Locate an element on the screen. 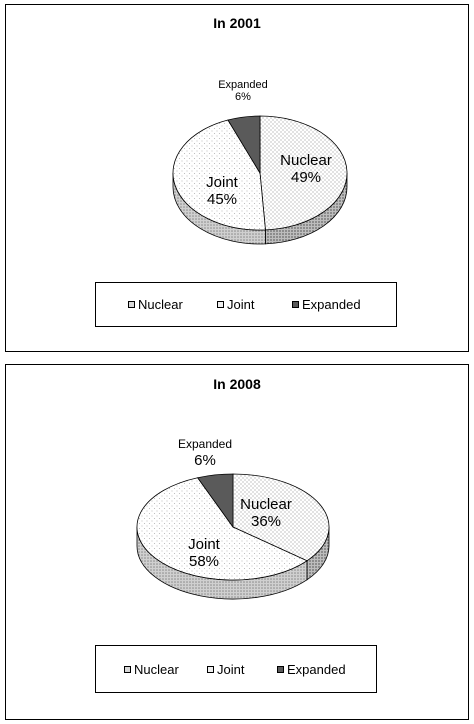 This screenshot has height=724, width=474. slice-value-nuclear: 36% is located at coordinates (266, 521).